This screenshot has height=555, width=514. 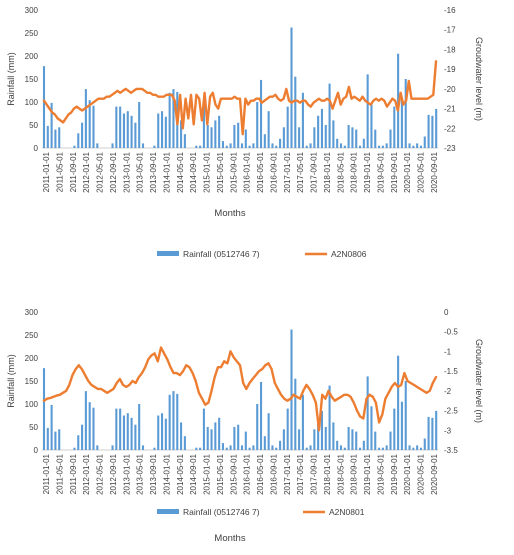 What do you see at coordinates (451, 411) in the screenshot?
I see `y2-tick-label: -2.5` at bounding box center [451, 411].